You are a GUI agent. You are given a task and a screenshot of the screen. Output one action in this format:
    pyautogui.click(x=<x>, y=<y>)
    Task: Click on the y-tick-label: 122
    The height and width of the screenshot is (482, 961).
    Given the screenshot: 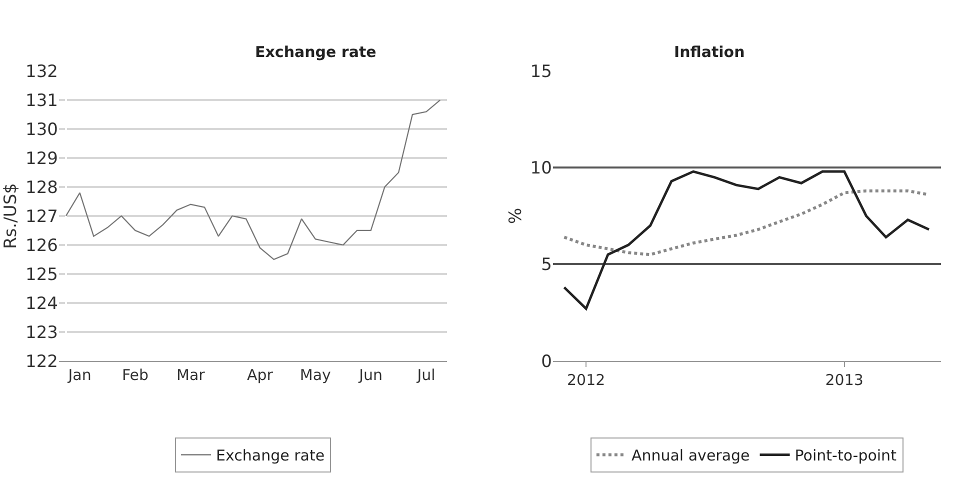 What is the action you would take?
    pyautogui.click(x=42, y=362)
    